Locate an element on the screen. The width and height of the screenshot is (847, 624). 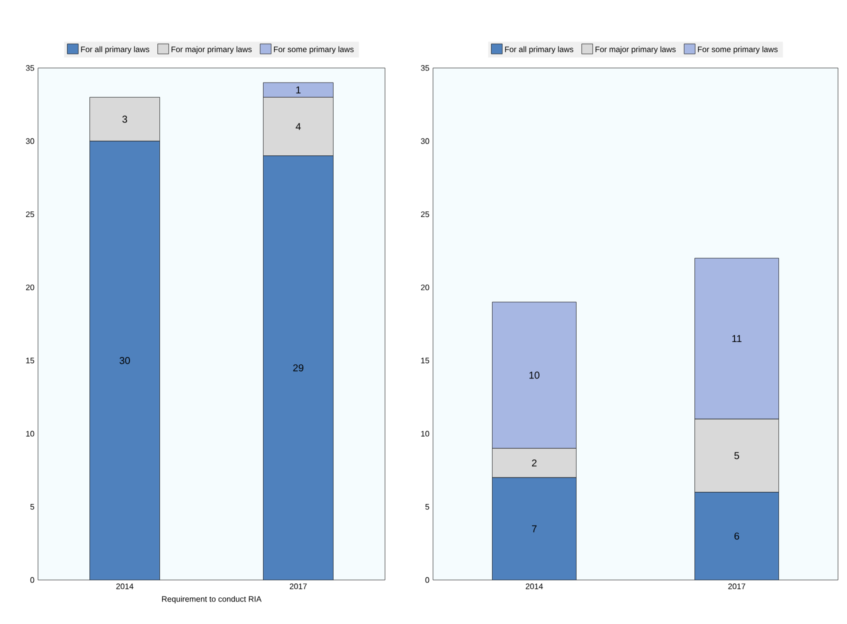
data-label: 1 is located at coordinates (298, 90).